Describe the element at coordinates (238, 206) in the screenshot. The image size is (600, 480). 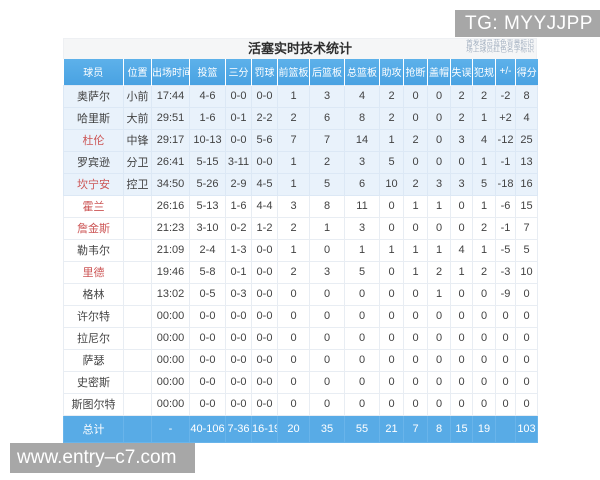
I see `stat-cell: 1-6` at that location.